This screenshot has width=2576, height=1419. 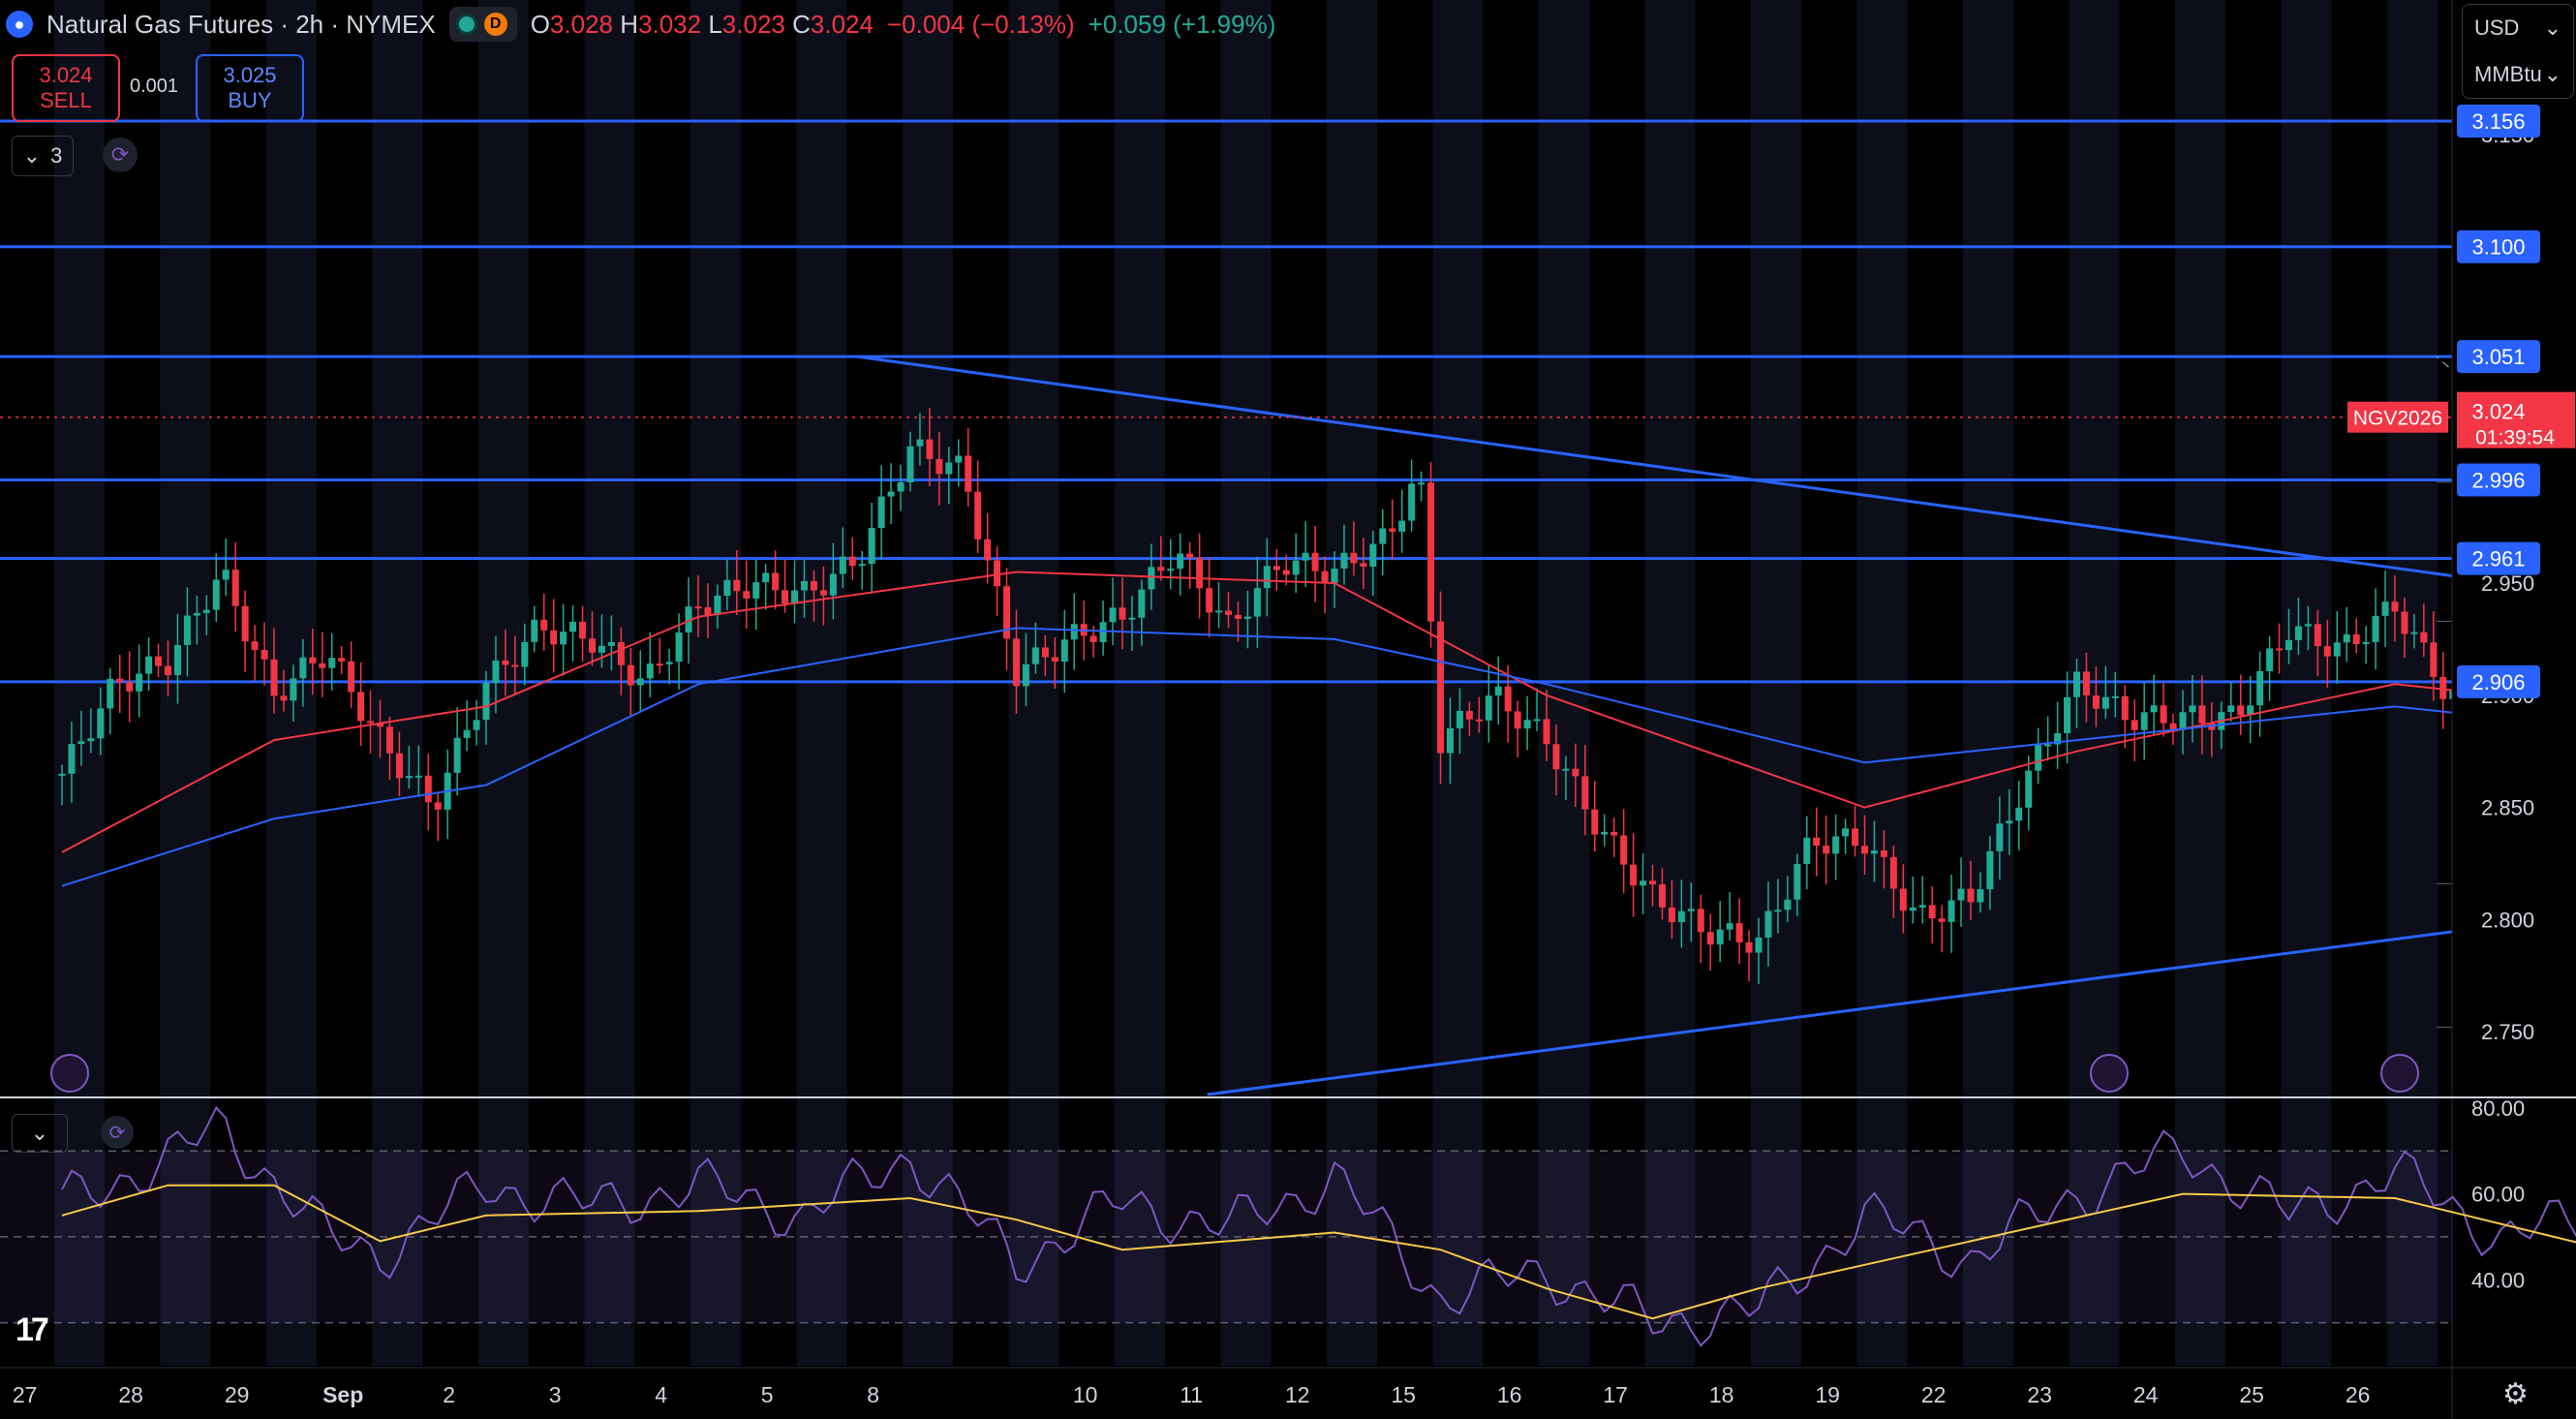 What do you see at coordinates (32, 1329) in the screenshot?
I see `tradingview-logo-icon: 17` at bounding box center [32, 1329].